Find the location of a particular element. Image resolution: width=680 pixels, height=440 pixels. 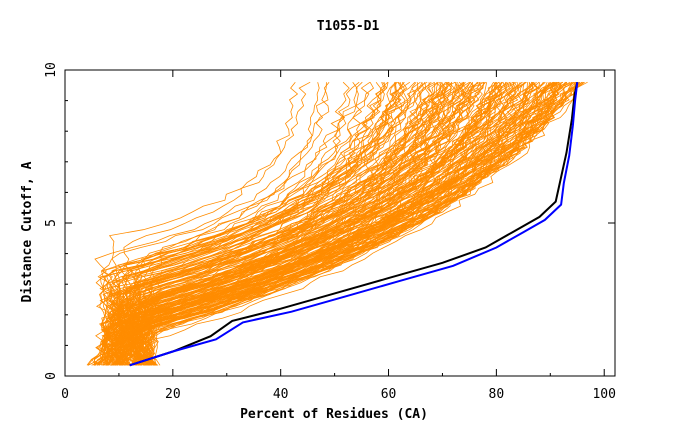

x-tick-label: 60 is located at coordinates (389, 394).